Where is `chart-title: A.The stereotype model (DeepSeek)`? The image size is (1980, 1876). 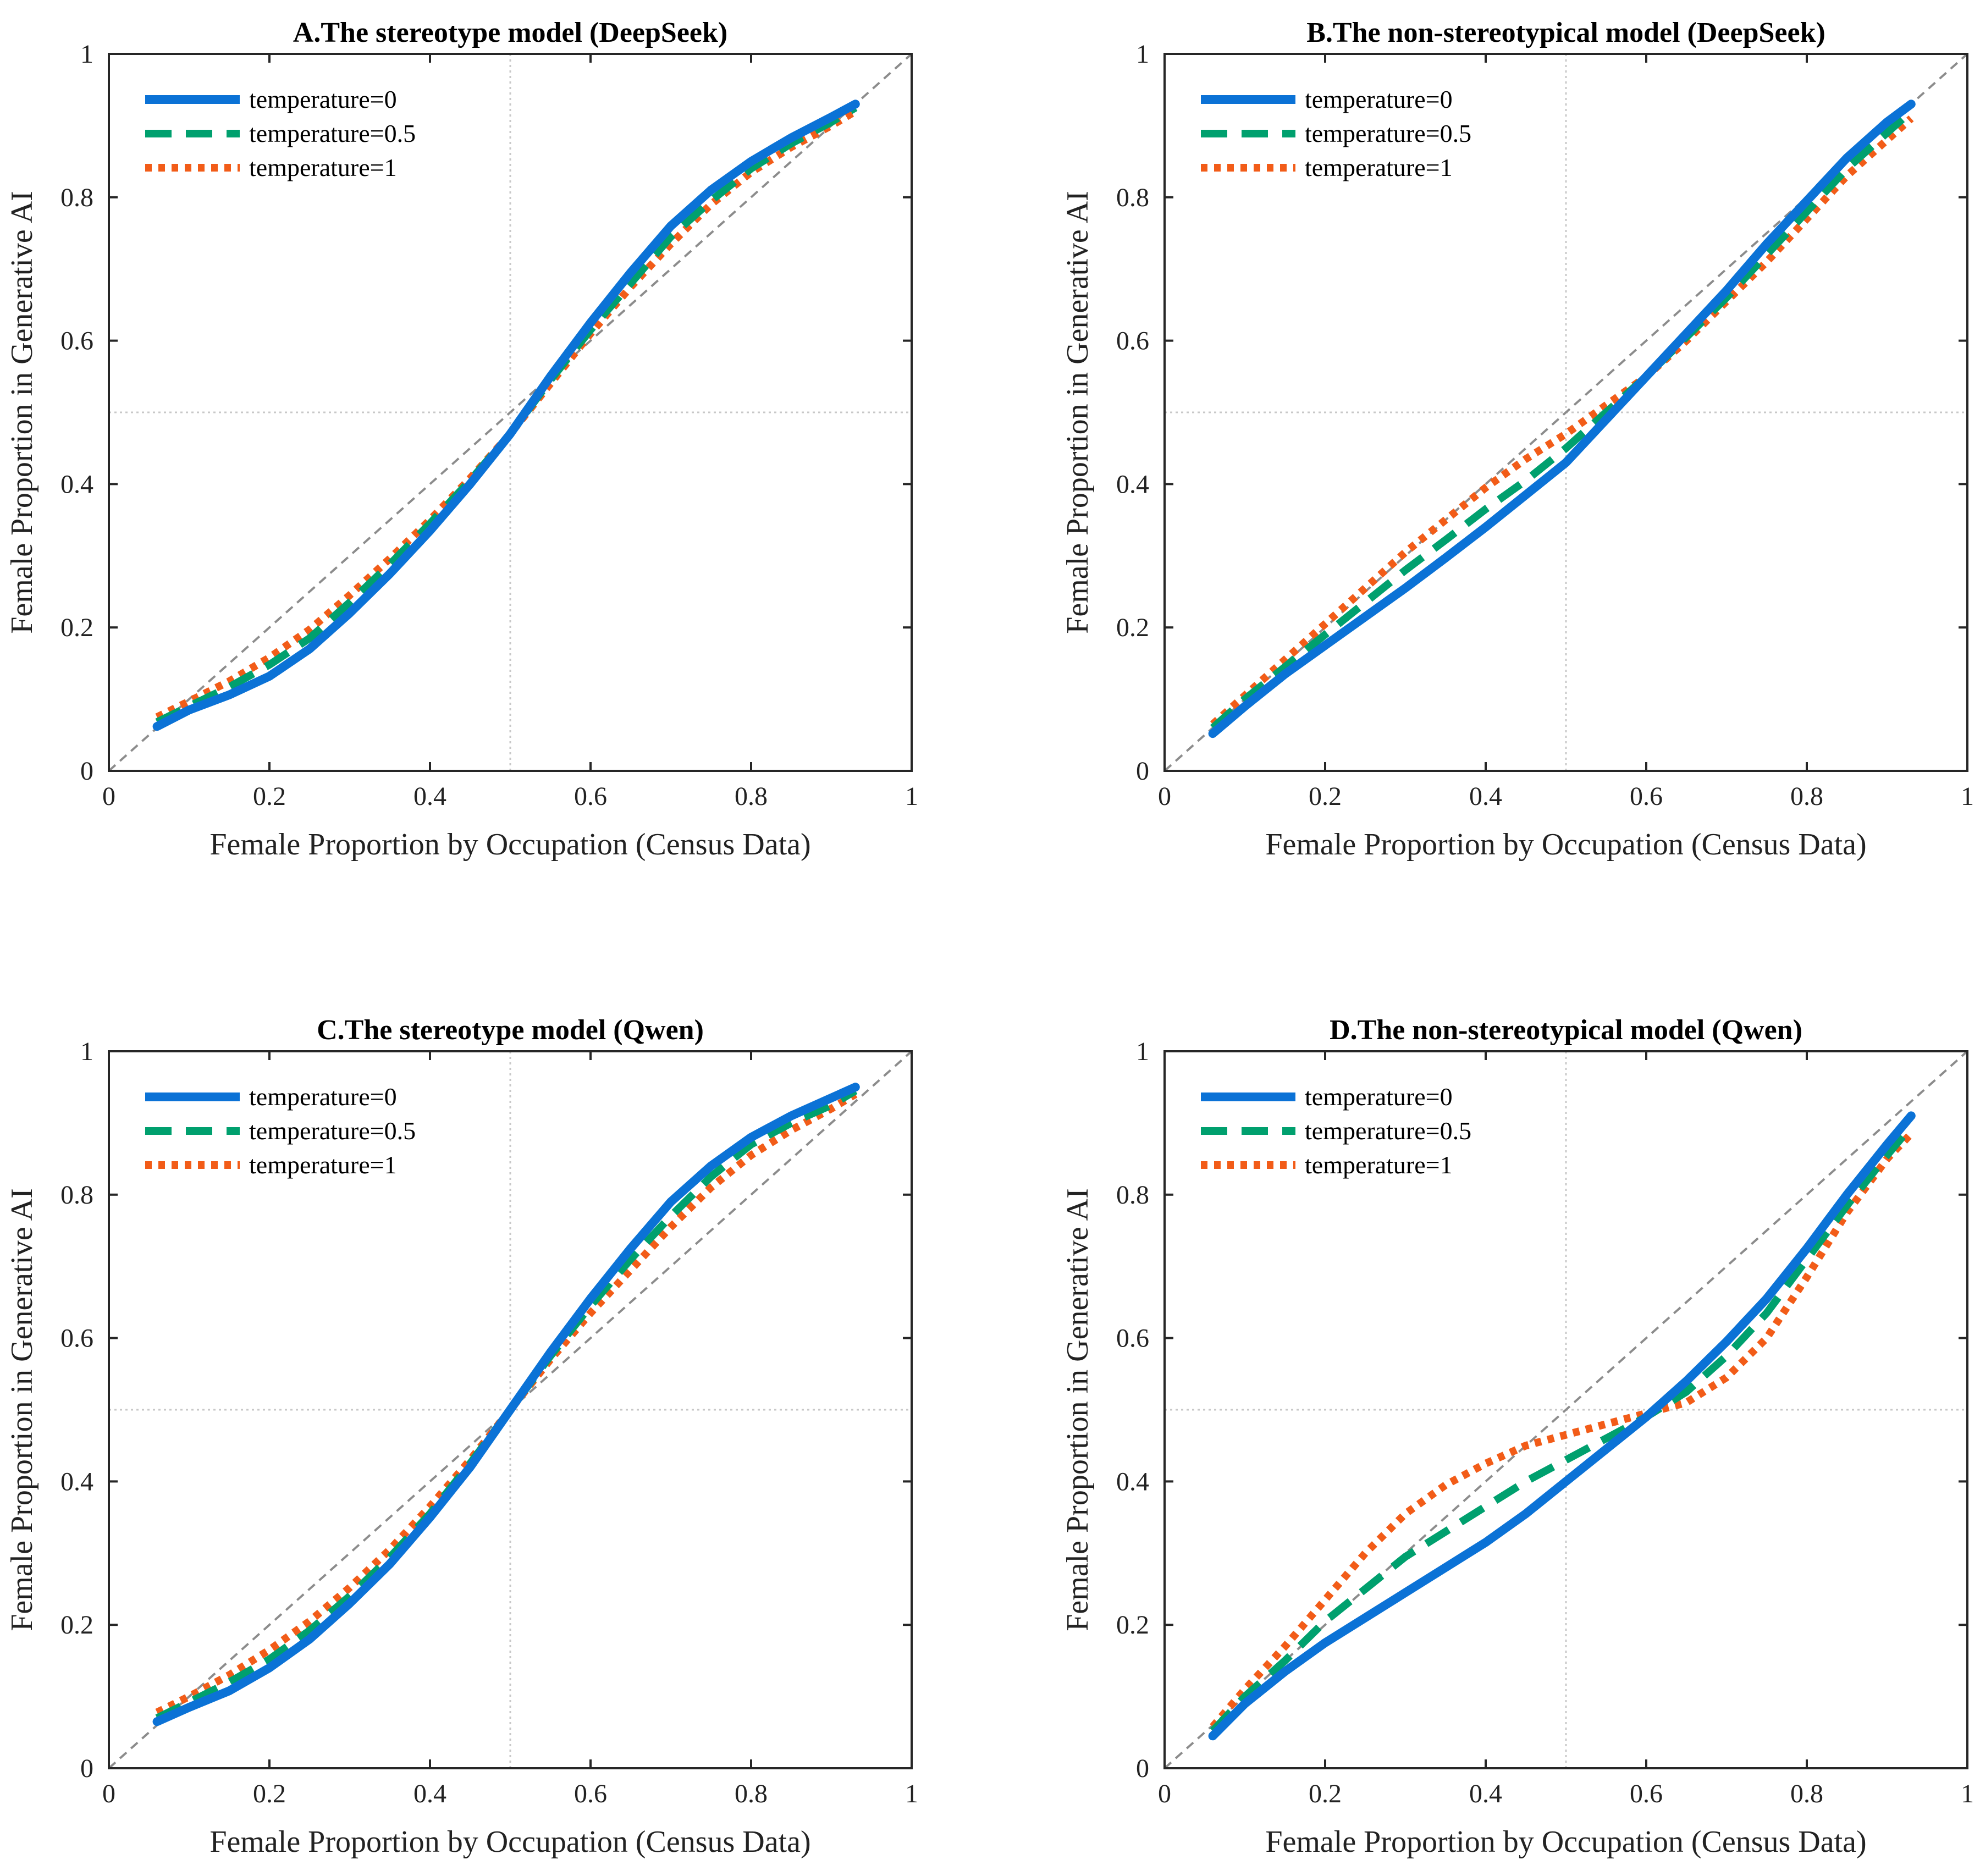 chart-title: A.The stereotype model (DeepSeek) is located at coordinates (510, 32).